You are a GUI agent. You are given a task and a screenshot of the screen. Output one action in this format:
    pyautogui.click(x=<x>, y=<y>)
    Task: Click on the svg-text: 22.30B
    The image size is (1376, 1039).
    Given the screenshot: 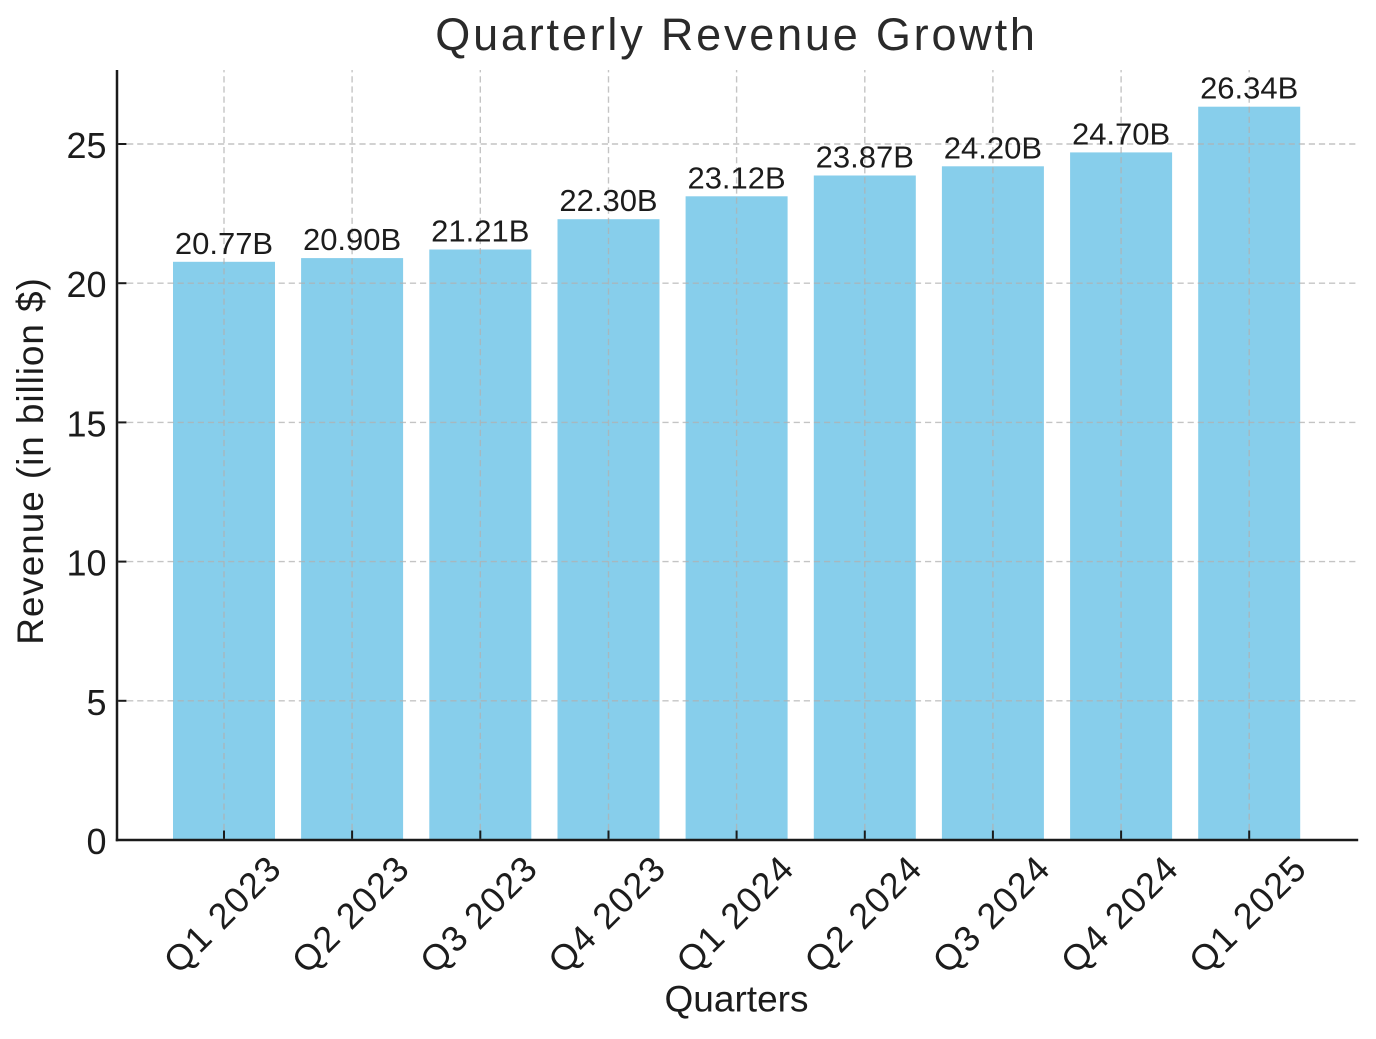 What is the action you would take?
    pyautogui.click(x=608, y=200)
    